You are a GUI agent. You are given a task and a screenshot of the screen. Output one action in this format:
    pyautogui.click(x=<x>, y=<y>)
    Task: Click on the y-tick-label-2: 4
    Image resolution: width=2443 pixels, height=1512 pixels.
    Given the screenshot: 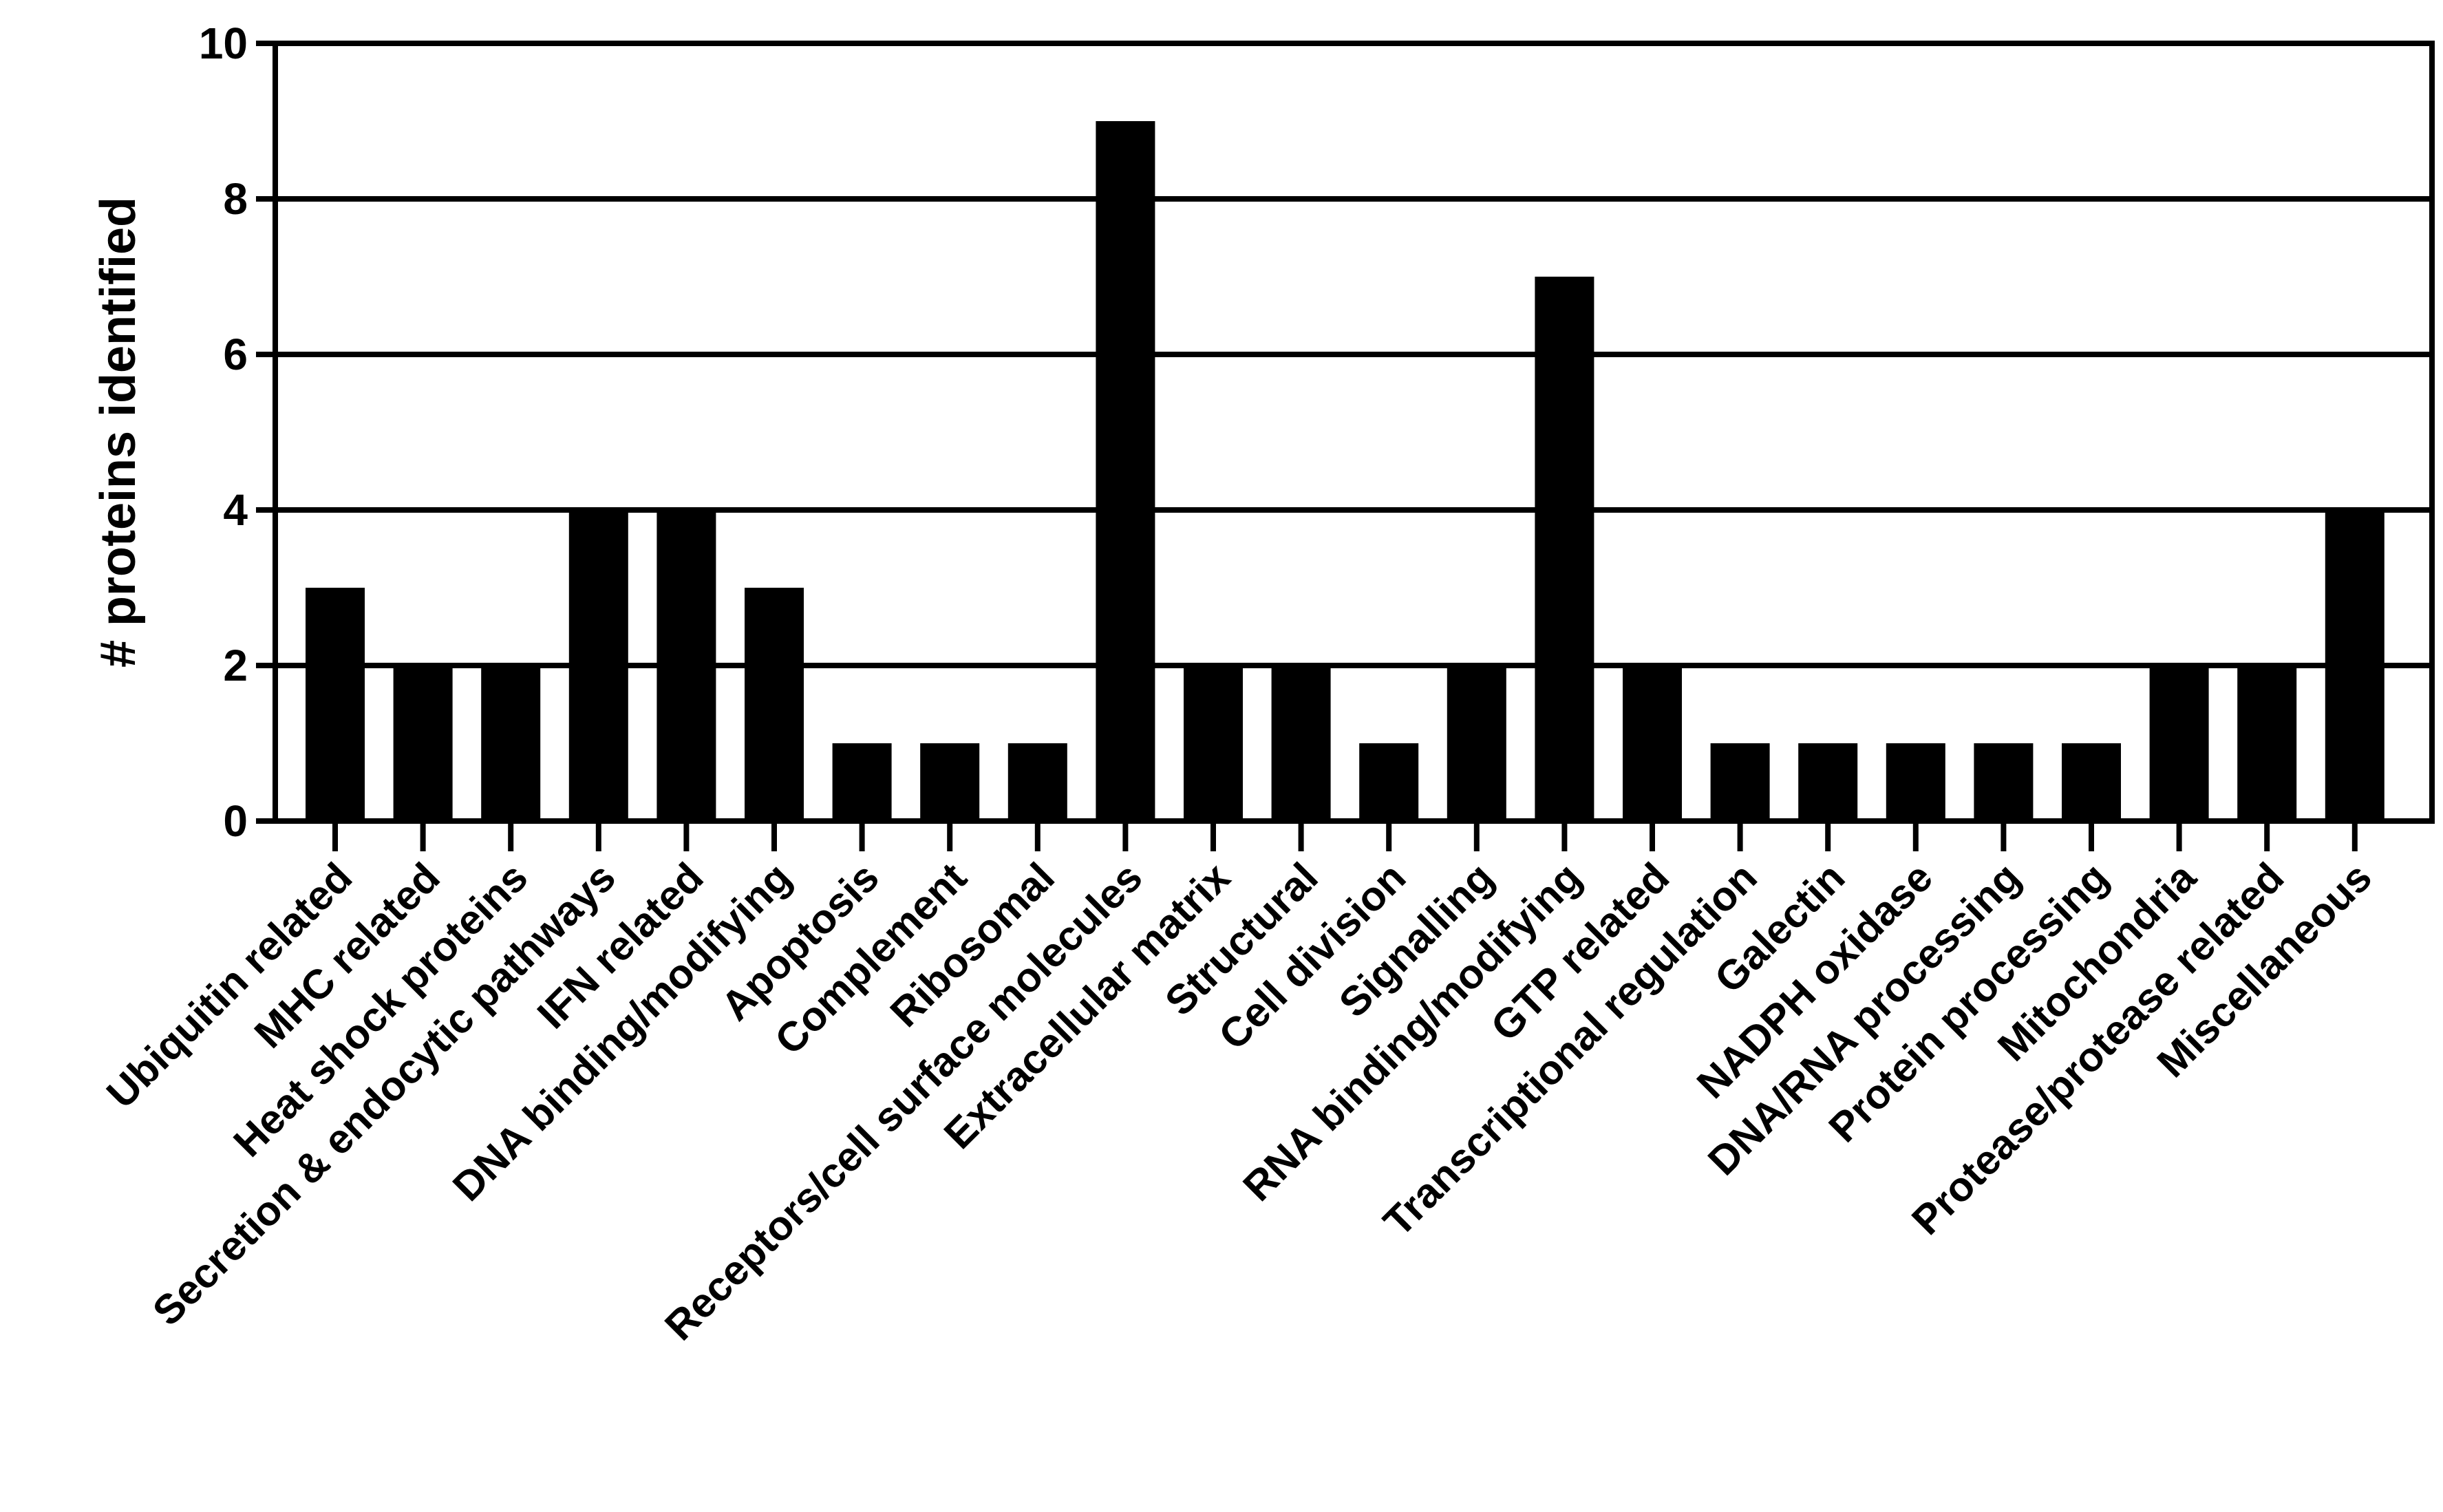 What is the action you would take?
    pyautogui.click(x=235, y=510)
    